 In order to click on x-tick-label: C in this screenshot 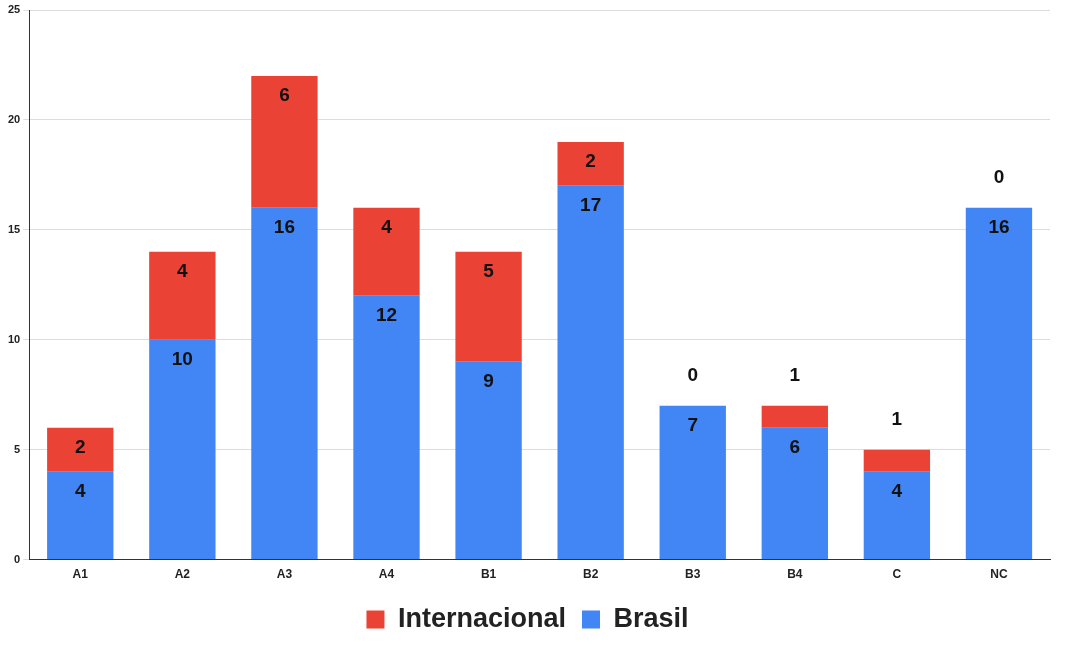, I will do `click(897, 574)`.